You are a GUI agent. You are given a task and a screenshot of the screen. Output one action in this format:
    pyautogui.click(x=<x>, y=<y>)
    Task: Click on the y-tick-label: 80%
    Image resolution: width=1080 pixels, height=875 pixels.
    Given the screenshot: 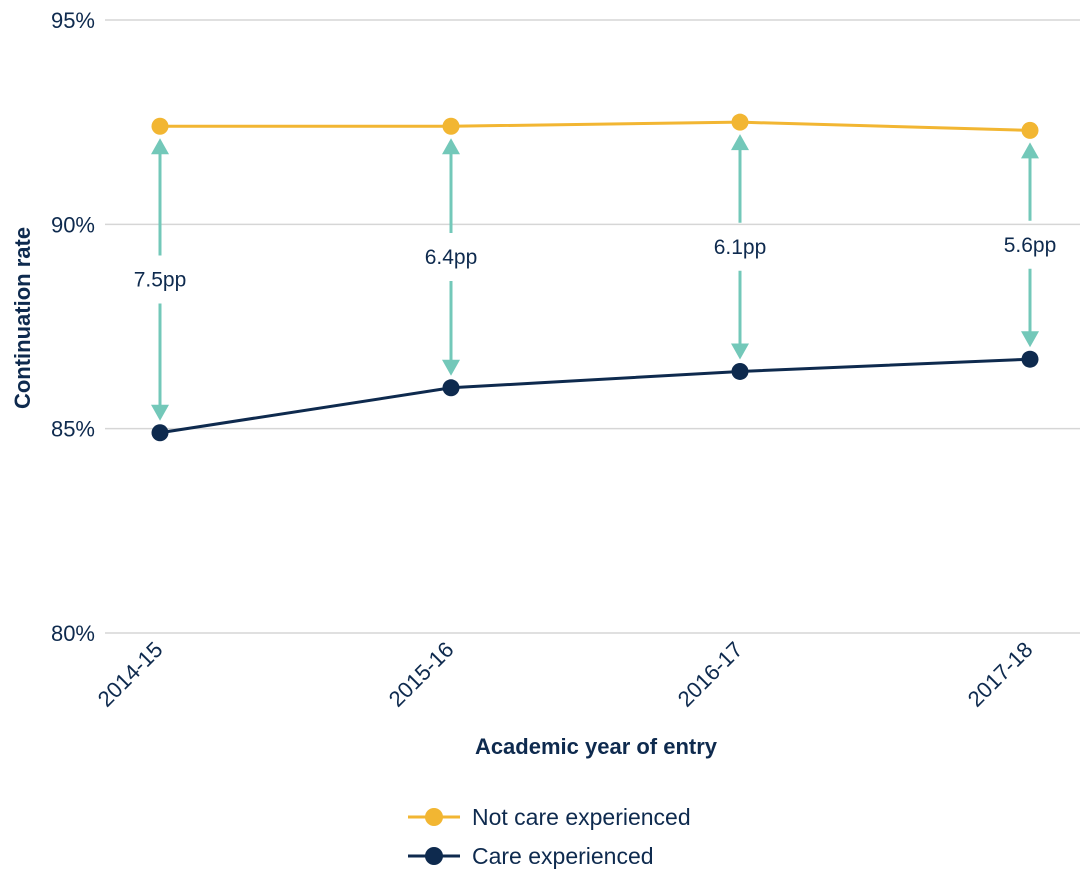 What is the action you would take?
    pyautogui.click(x=73, y=633)
    